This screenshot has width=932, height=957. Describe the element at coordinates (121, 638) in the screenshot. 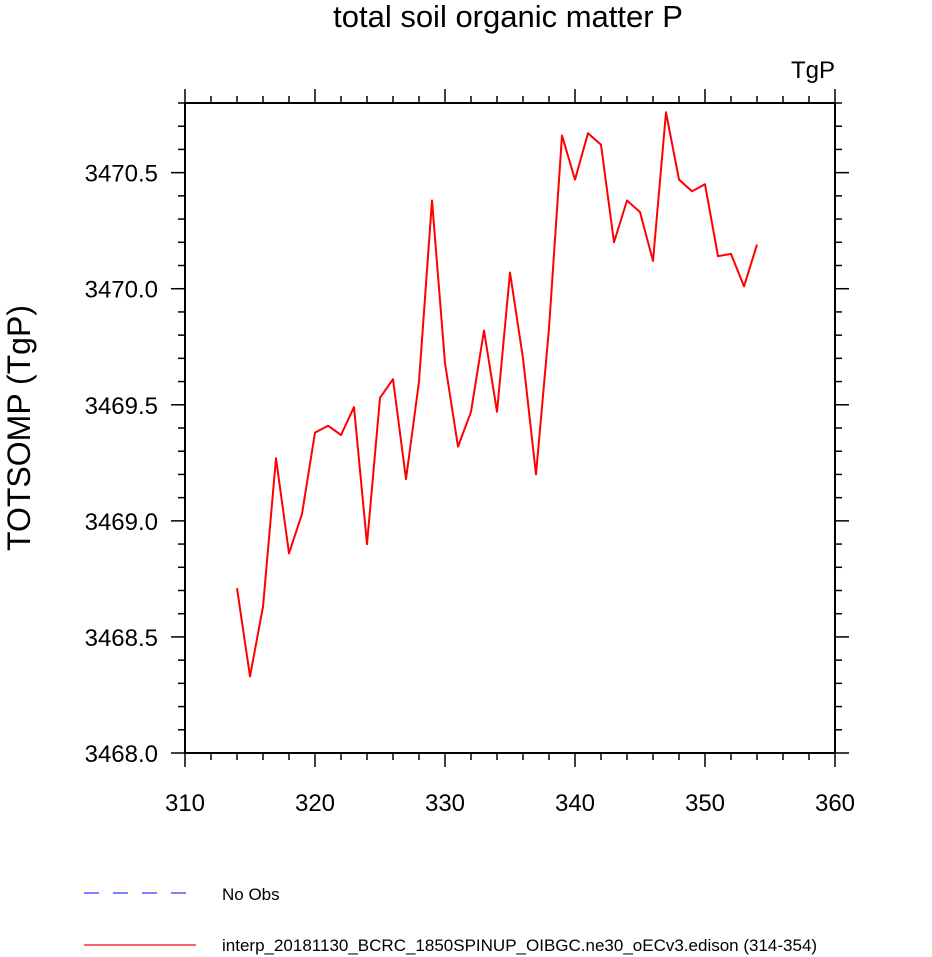

I see `y-tick-label: 3468.5` at that location.